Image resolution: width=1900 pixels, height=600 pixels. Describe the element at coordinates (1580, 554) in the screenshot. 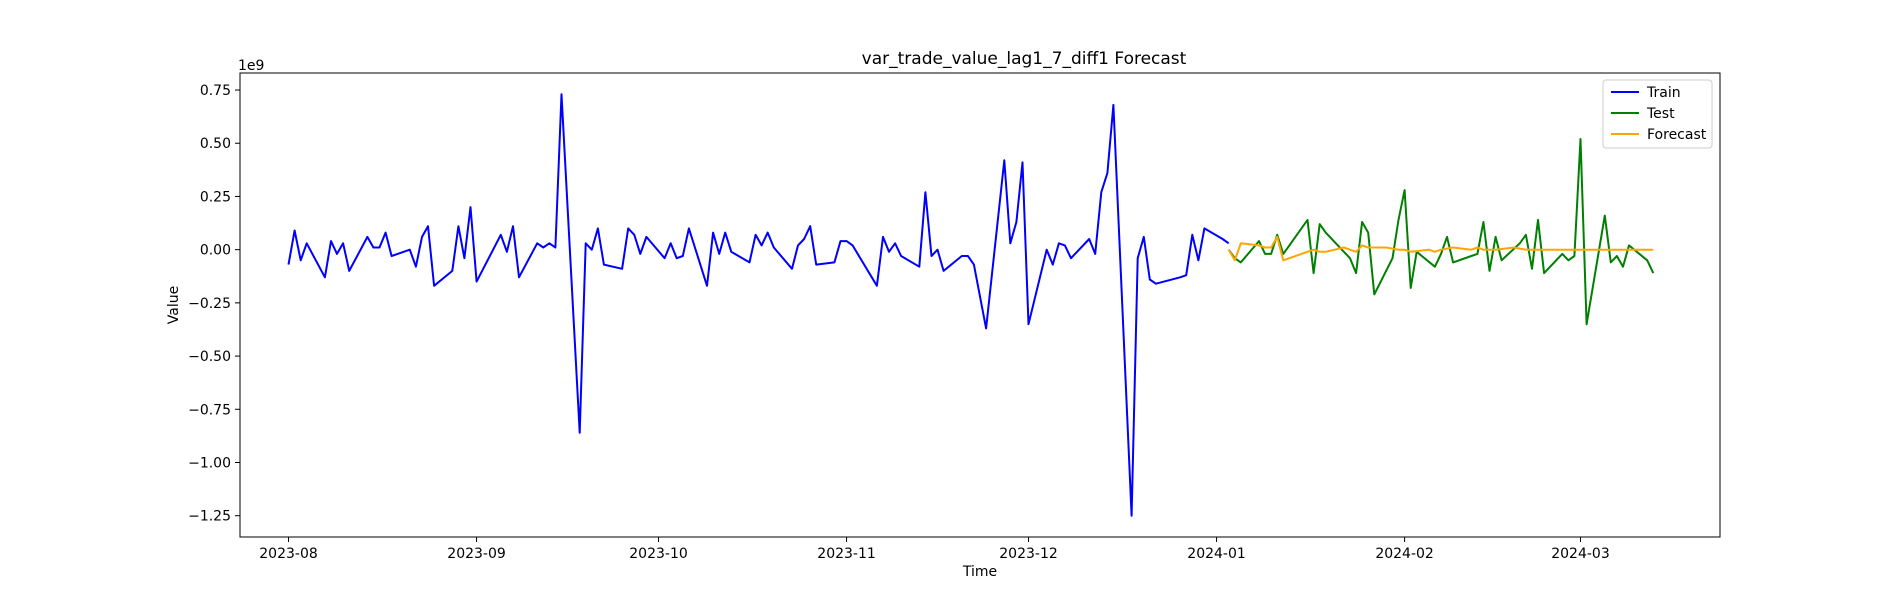

I see `x-tick-label: 2024-03` at that location.